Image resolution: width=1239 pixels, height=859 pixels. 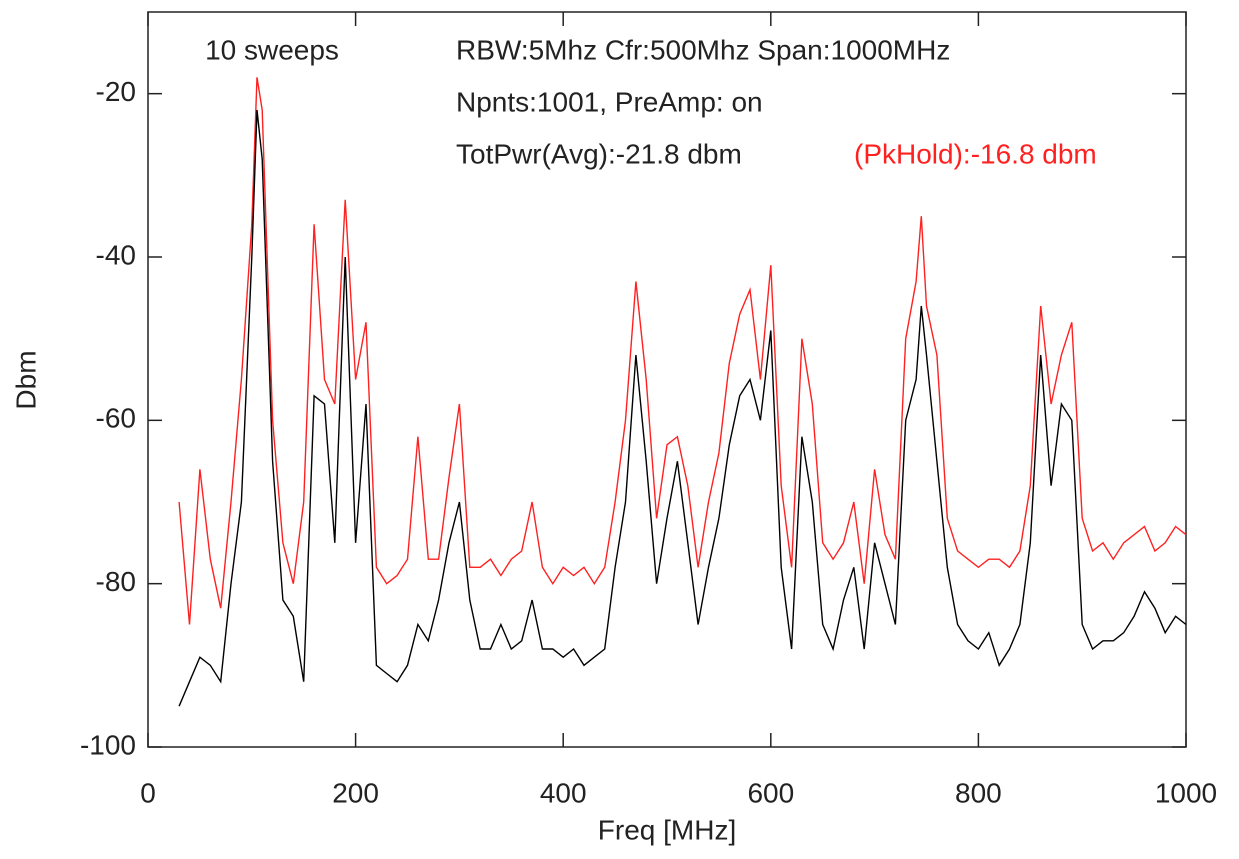 I want to click on y-tick-label: -60, so click(x=116, y=418).